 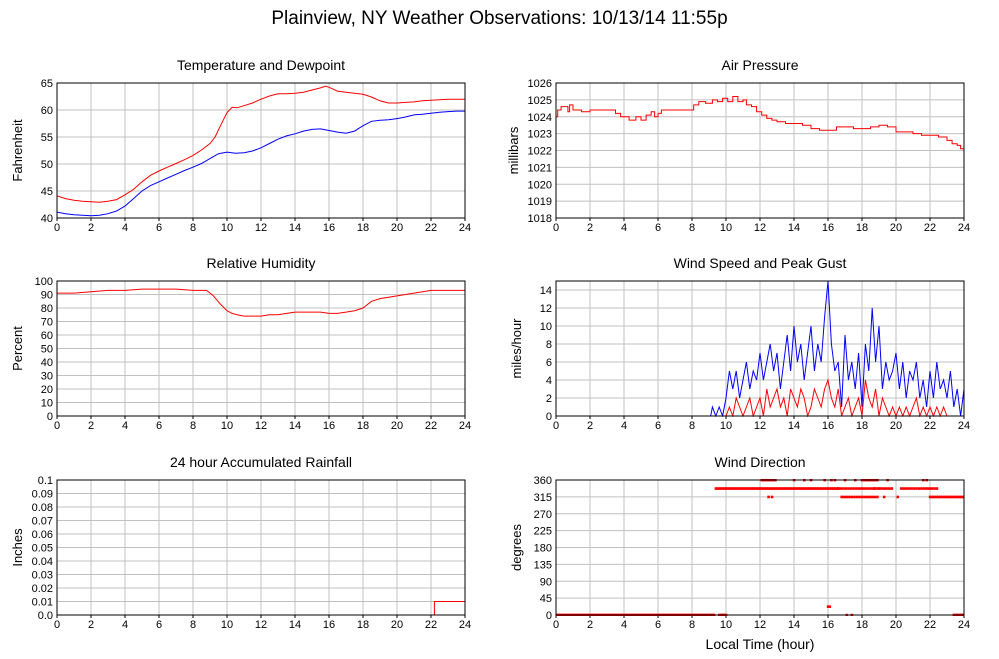 I want to click on temp-xtick-label: 12, so click(x=261, y=228).